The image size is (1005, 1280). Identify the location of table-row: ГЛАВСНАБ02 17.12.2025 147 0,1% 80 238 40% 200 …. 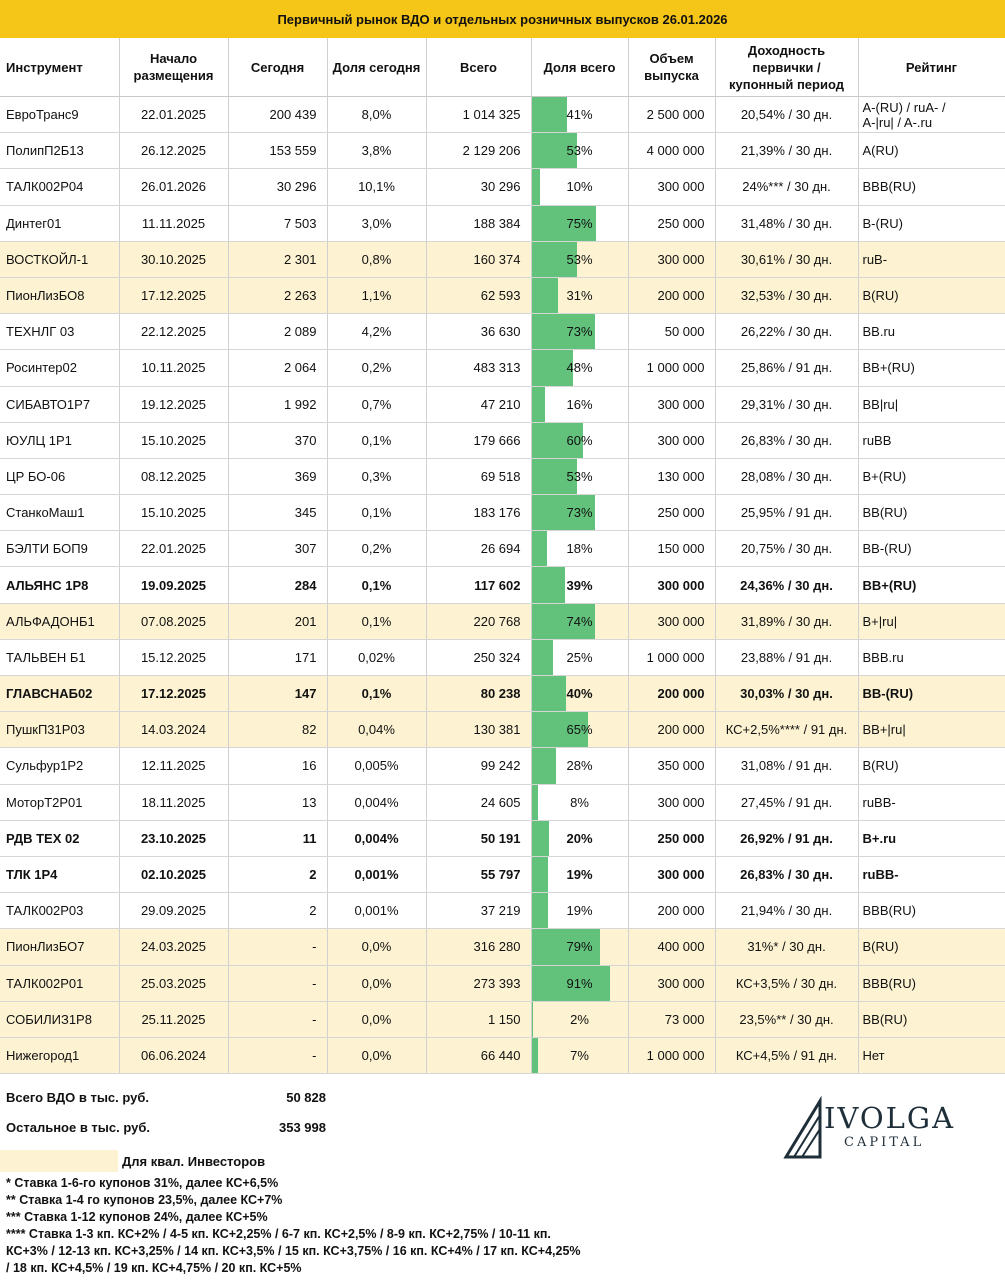
(502, 694).